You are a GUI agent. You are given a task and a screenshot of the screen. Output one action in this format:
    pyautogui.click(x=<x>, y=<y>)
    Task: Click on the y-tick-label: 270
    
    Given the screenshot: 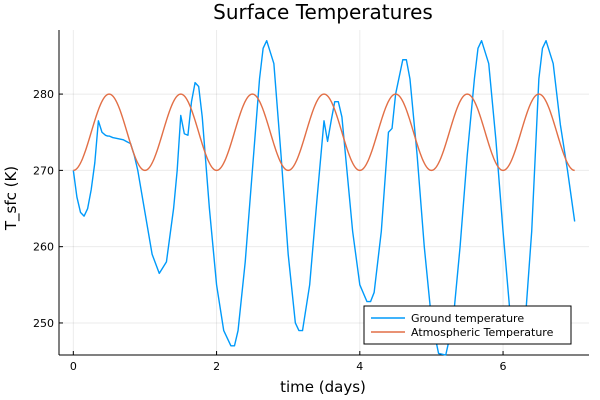 What is the action you would take?
    pyautogui.click(x=43, y=170)
    